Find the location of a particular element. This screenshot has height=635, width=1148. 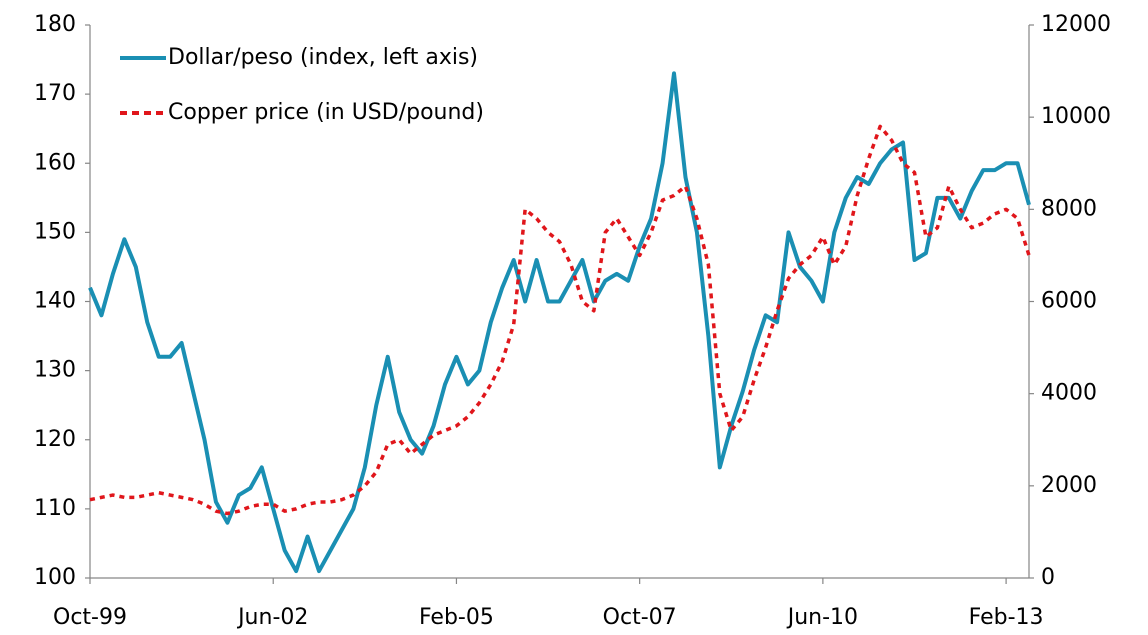

legend-label: Dollar/peso (index, left axis) is located at coordinates (323, 57).